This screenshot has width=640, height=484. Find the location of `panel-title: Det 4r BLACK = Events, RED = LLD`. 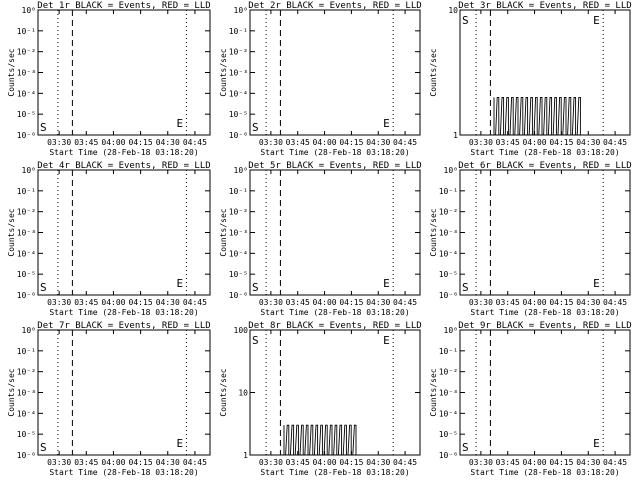

panel-title: Det 4r BLACK = Events, RED = LLD is located at coordinates (123, 166).